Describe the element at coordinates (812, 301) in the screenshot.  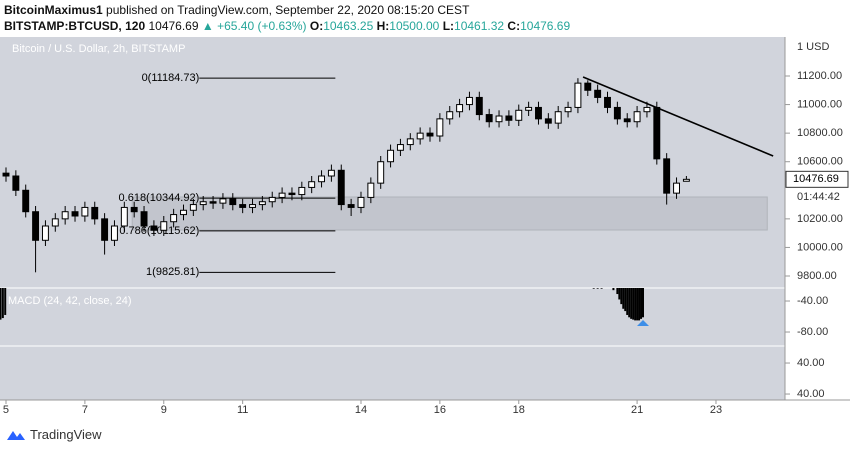
I see `macd-tick-label: -40.00` at that location.